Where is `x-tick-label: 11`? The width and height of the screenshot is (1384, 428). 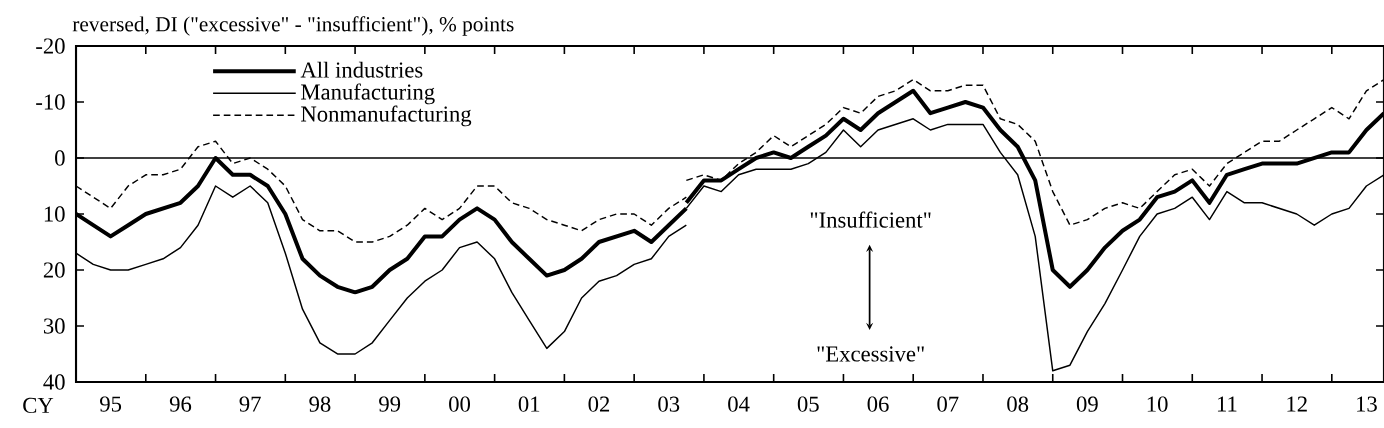
x-tick-label: 11 is located at coordinates (1227, 404).